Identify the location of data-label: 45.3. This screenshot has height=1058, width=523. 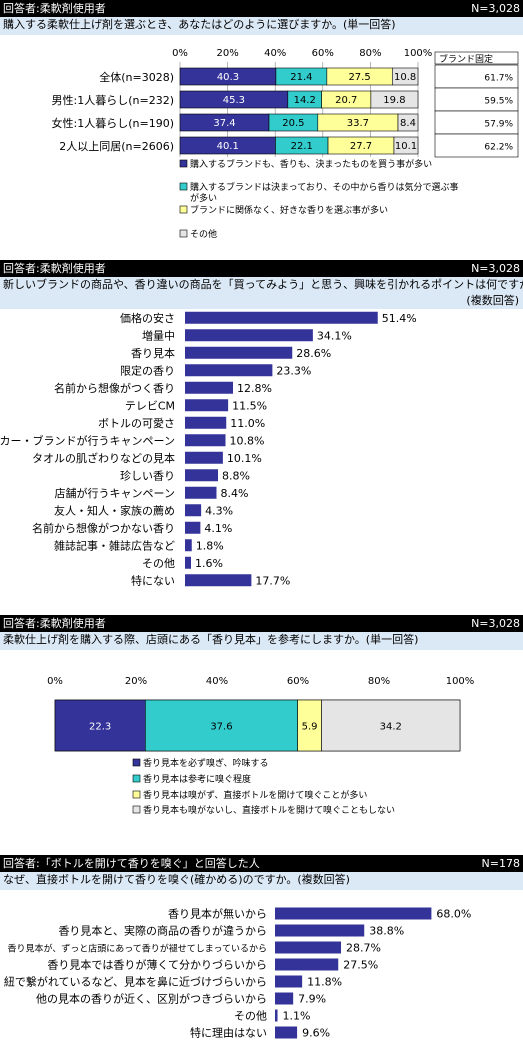
(234, 100).